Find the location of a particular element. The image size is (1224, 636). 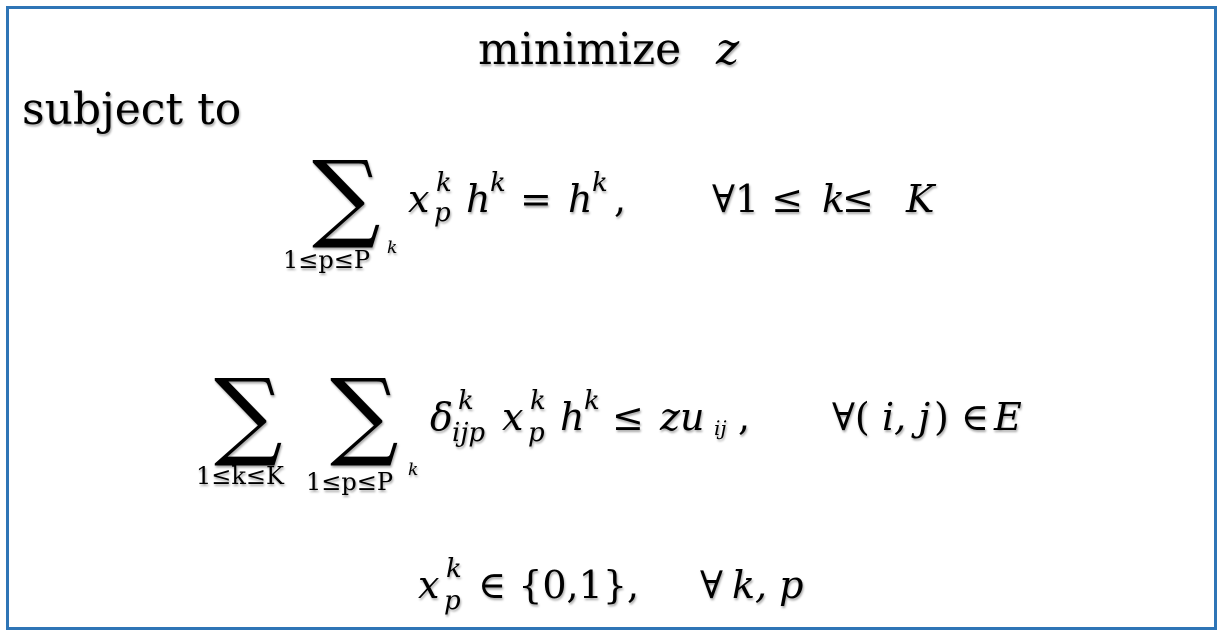

constraint-1-quantifier-var: k is located at coordinates (834, 199).